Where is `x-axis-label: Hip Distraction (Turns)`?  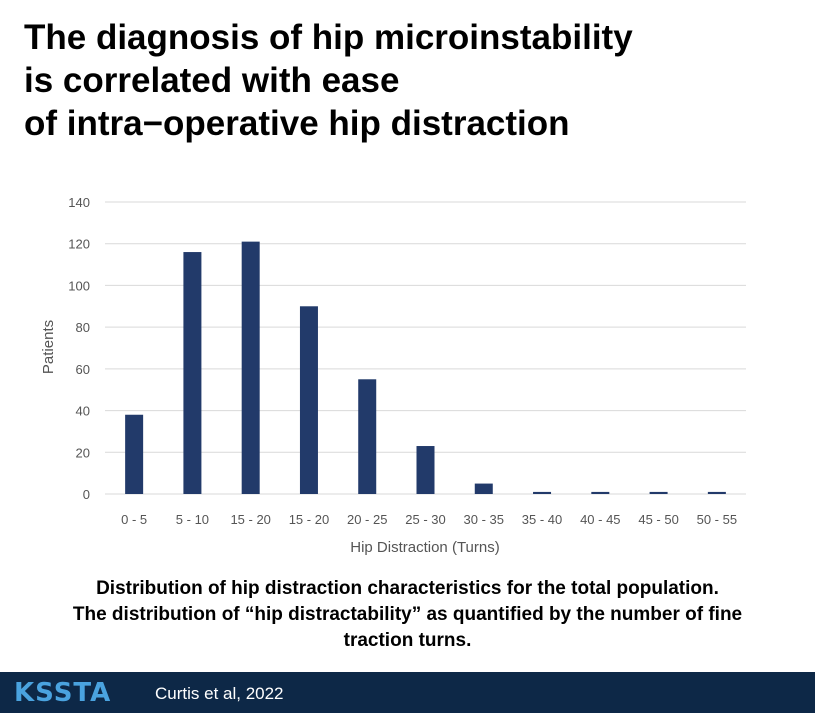 x-axis-label: Hip Distraction (Turns) is located at coordinates (424, 547).